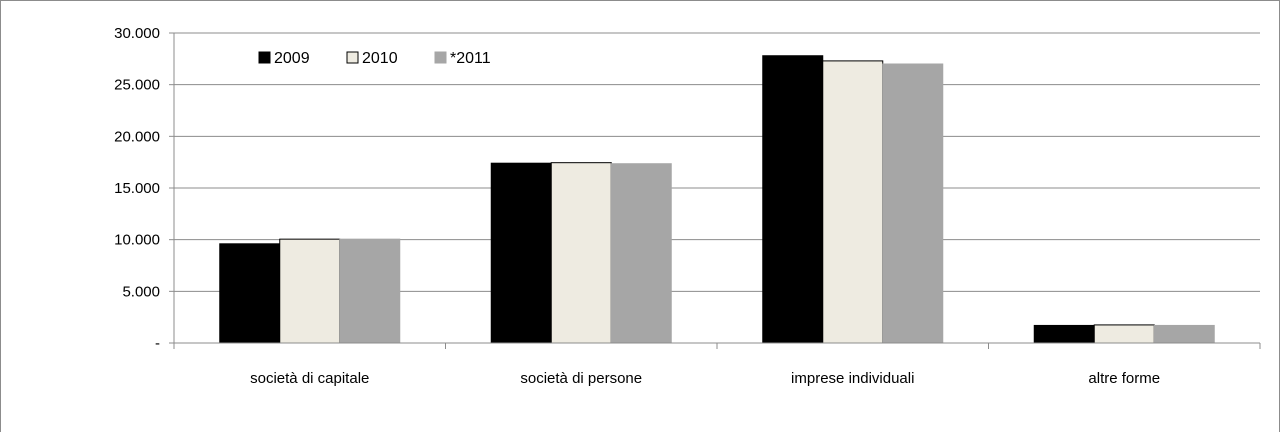  Describe the element at coordinates (581, 378) in the screenshot. I see `x-category-label: società di persone` at that location.